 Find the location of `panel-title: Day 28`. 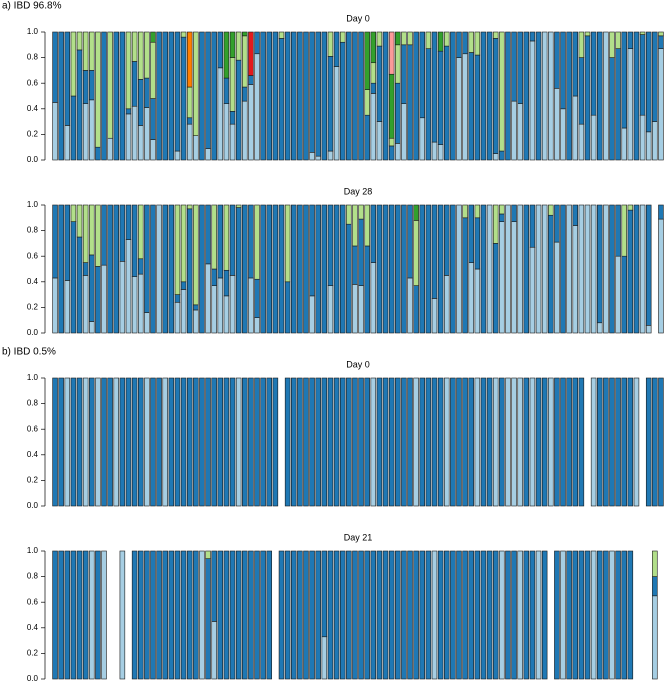

panel-title: Day 28 is located at coordinates (358, 191).